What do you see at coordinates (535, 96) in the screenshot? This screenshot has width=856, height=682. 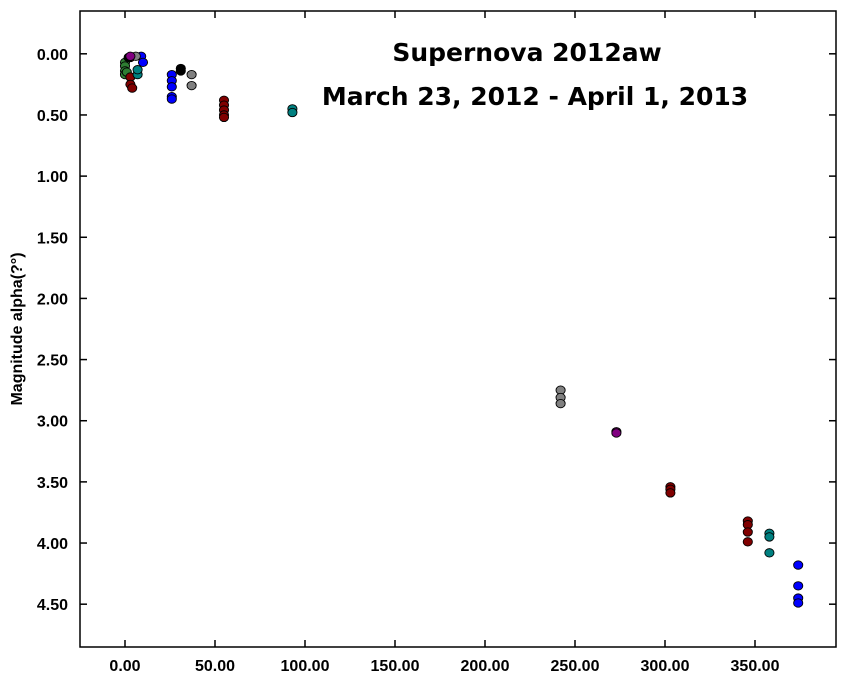 I see `chart-title-line-2: March 23, 2012 - April 1, 2013` at bounding box center [535, 96].